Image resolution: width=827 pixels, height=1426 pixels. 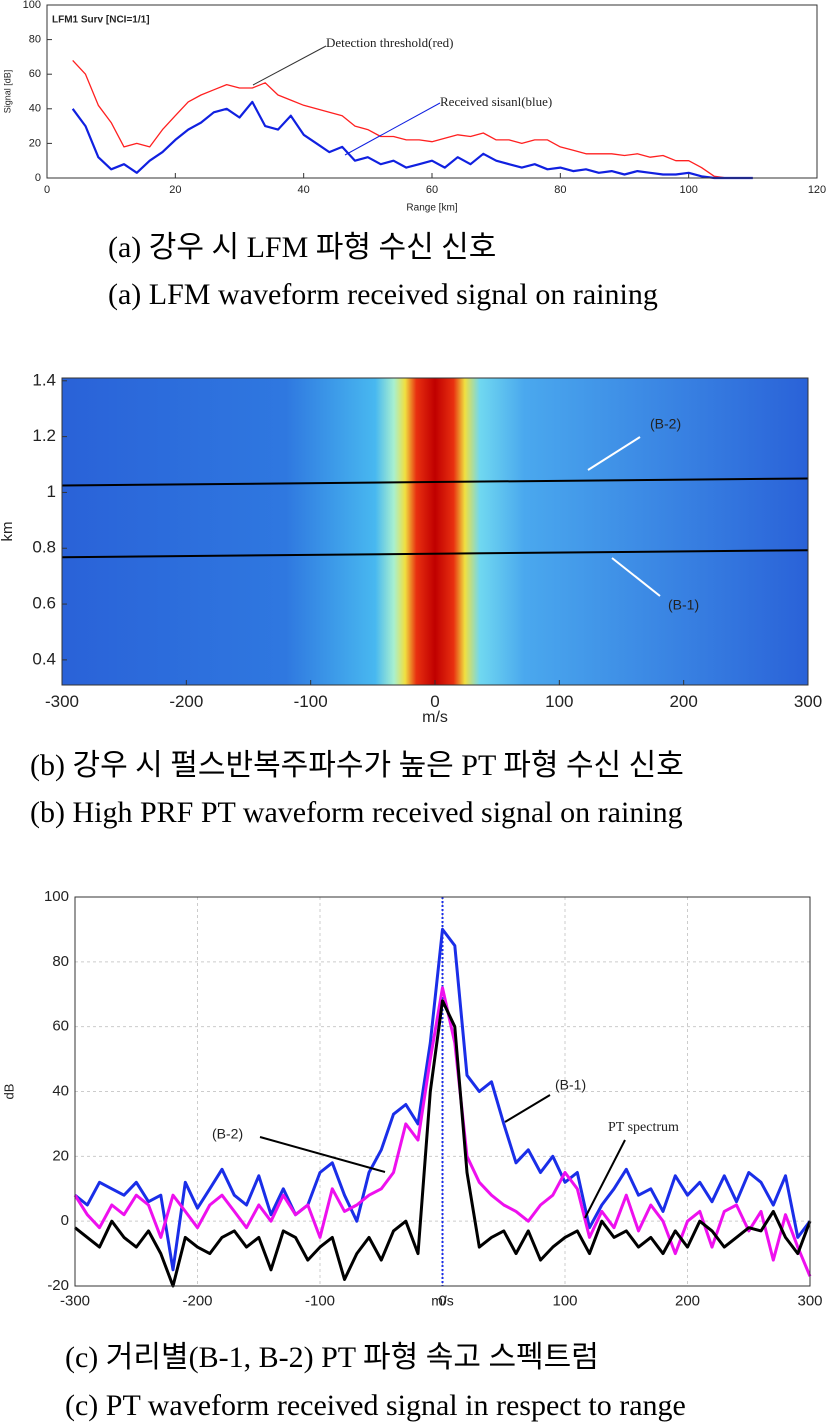 I want to click on x-tick-label: 40, so click(x=304, y=190).